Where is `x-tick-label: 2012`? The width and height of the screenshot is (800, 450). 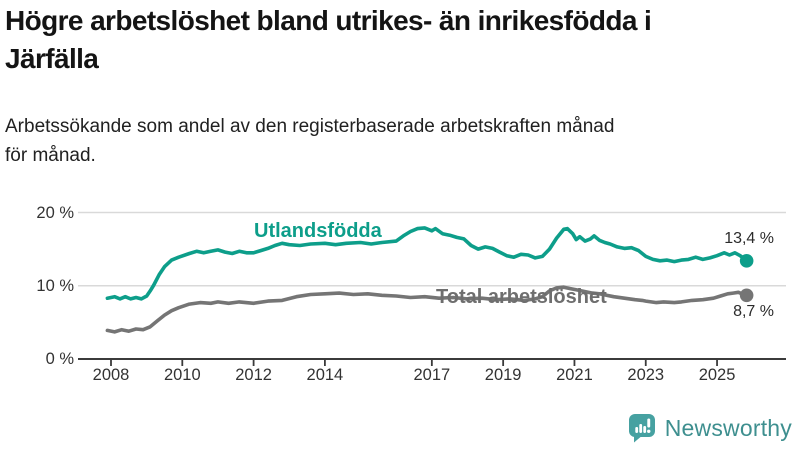
x-tick-label: 2012 is located at coordinates (253, 375).